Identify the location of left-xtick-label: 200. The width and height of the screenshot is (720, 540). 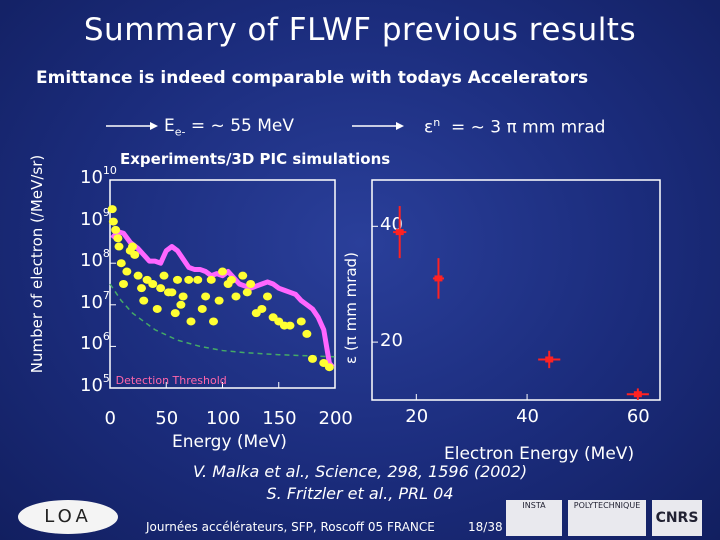
(335, 418).